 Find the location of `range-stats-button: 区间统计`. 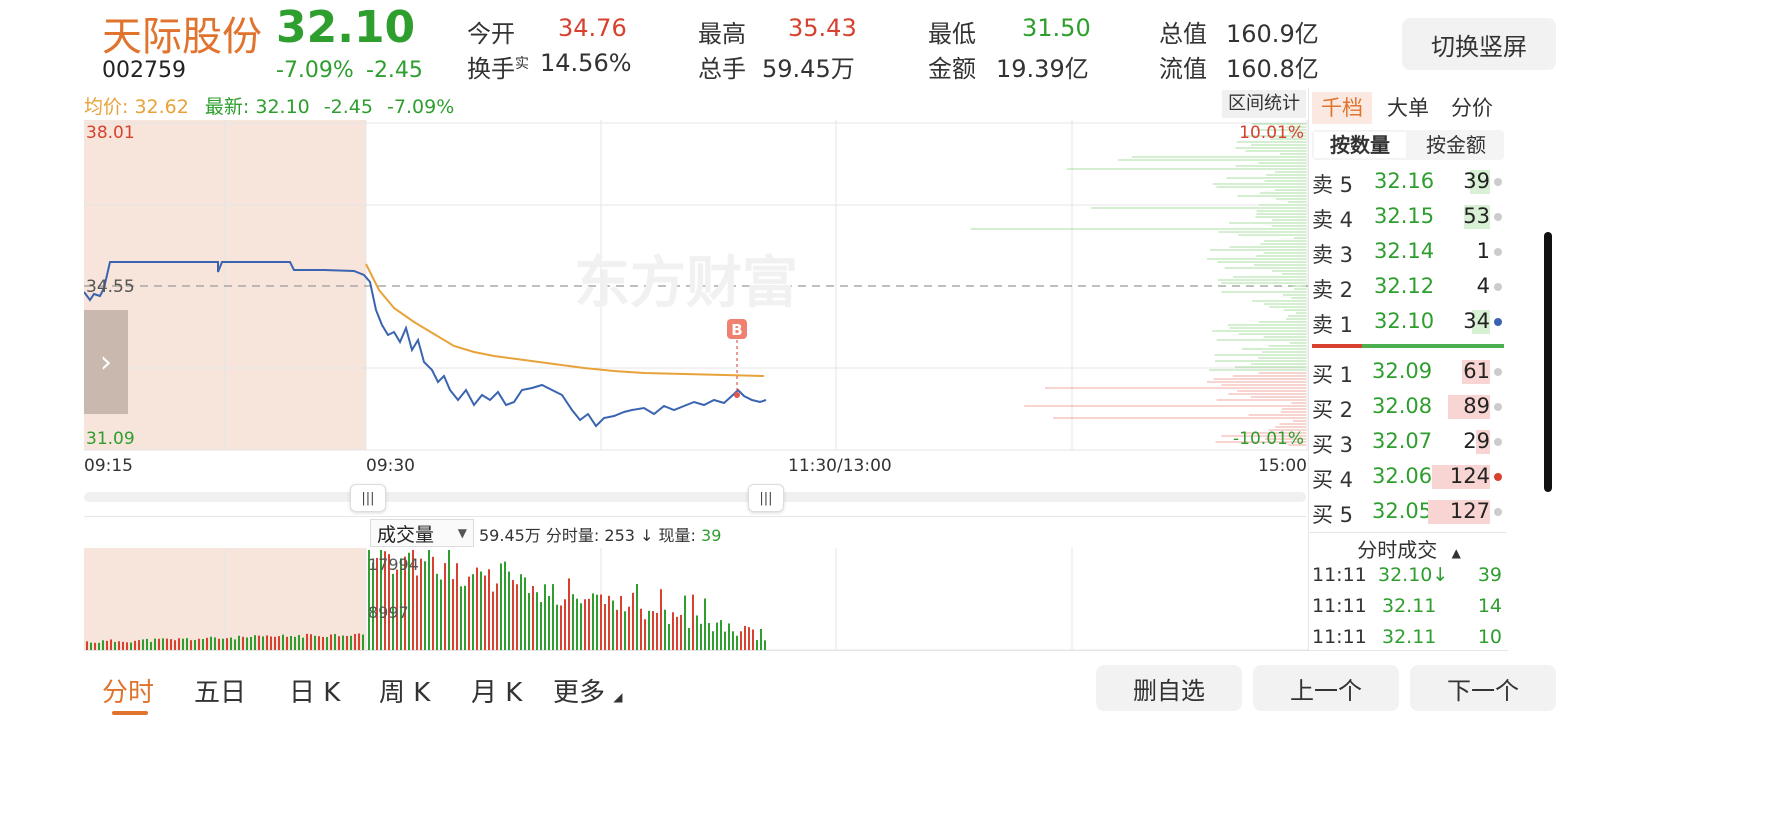

range-stats-button: 区间统计 is located at coordinates (1264, 104).